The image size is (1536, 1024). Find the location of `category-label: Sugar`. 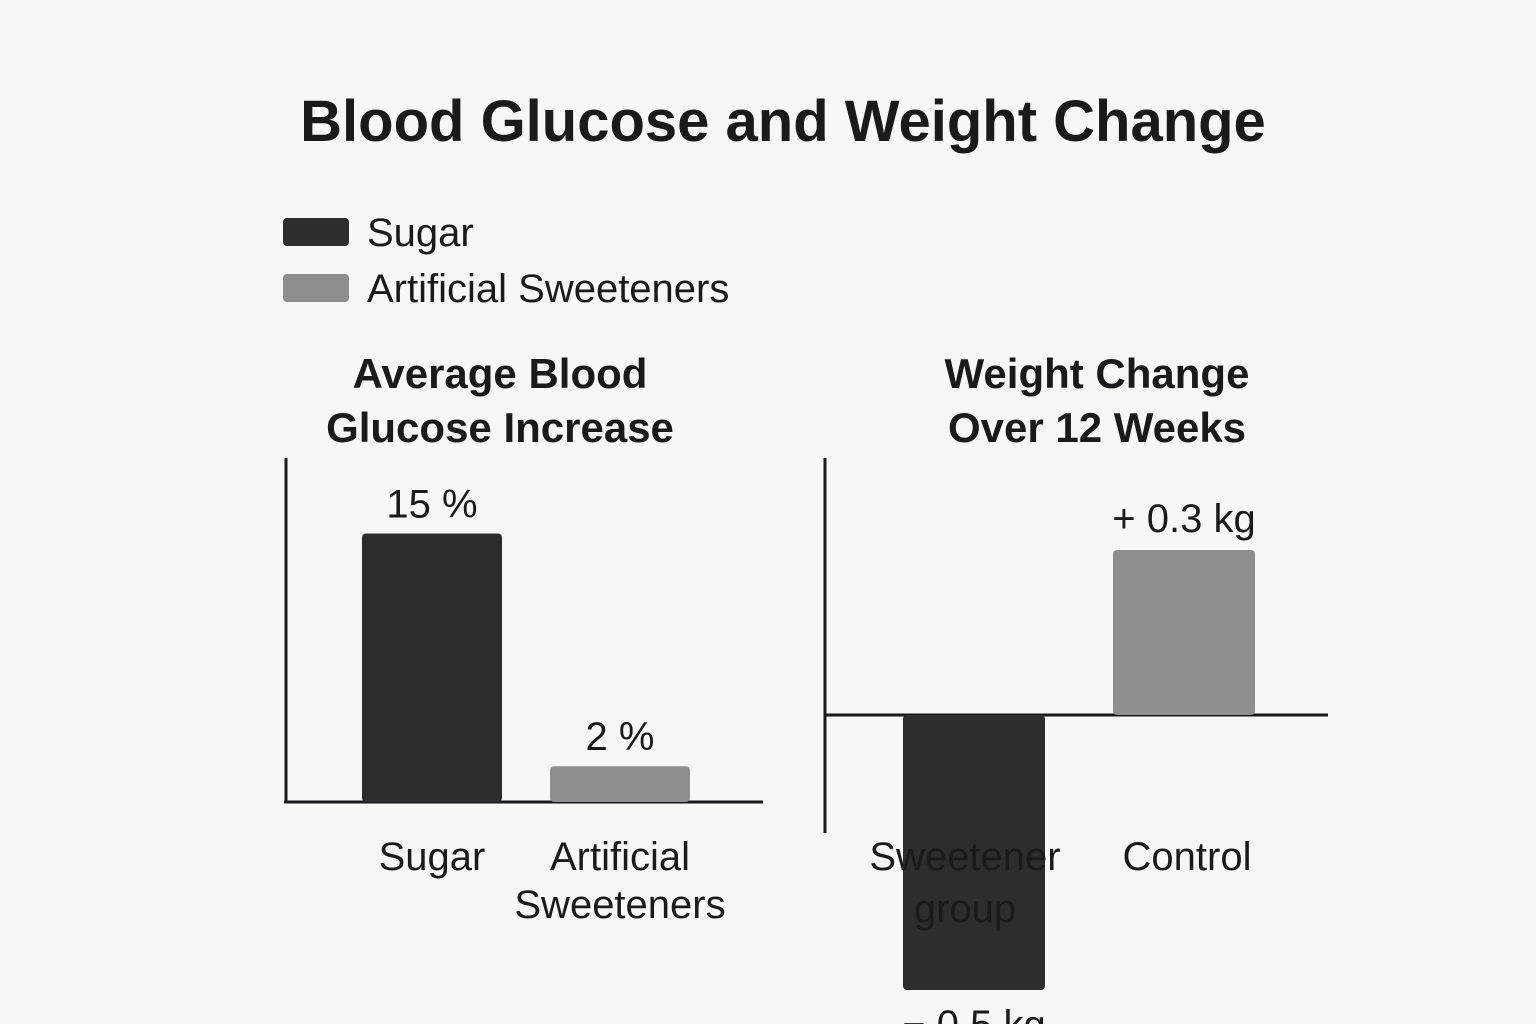

category-label: Sugar is located at coordinates (432, 857).